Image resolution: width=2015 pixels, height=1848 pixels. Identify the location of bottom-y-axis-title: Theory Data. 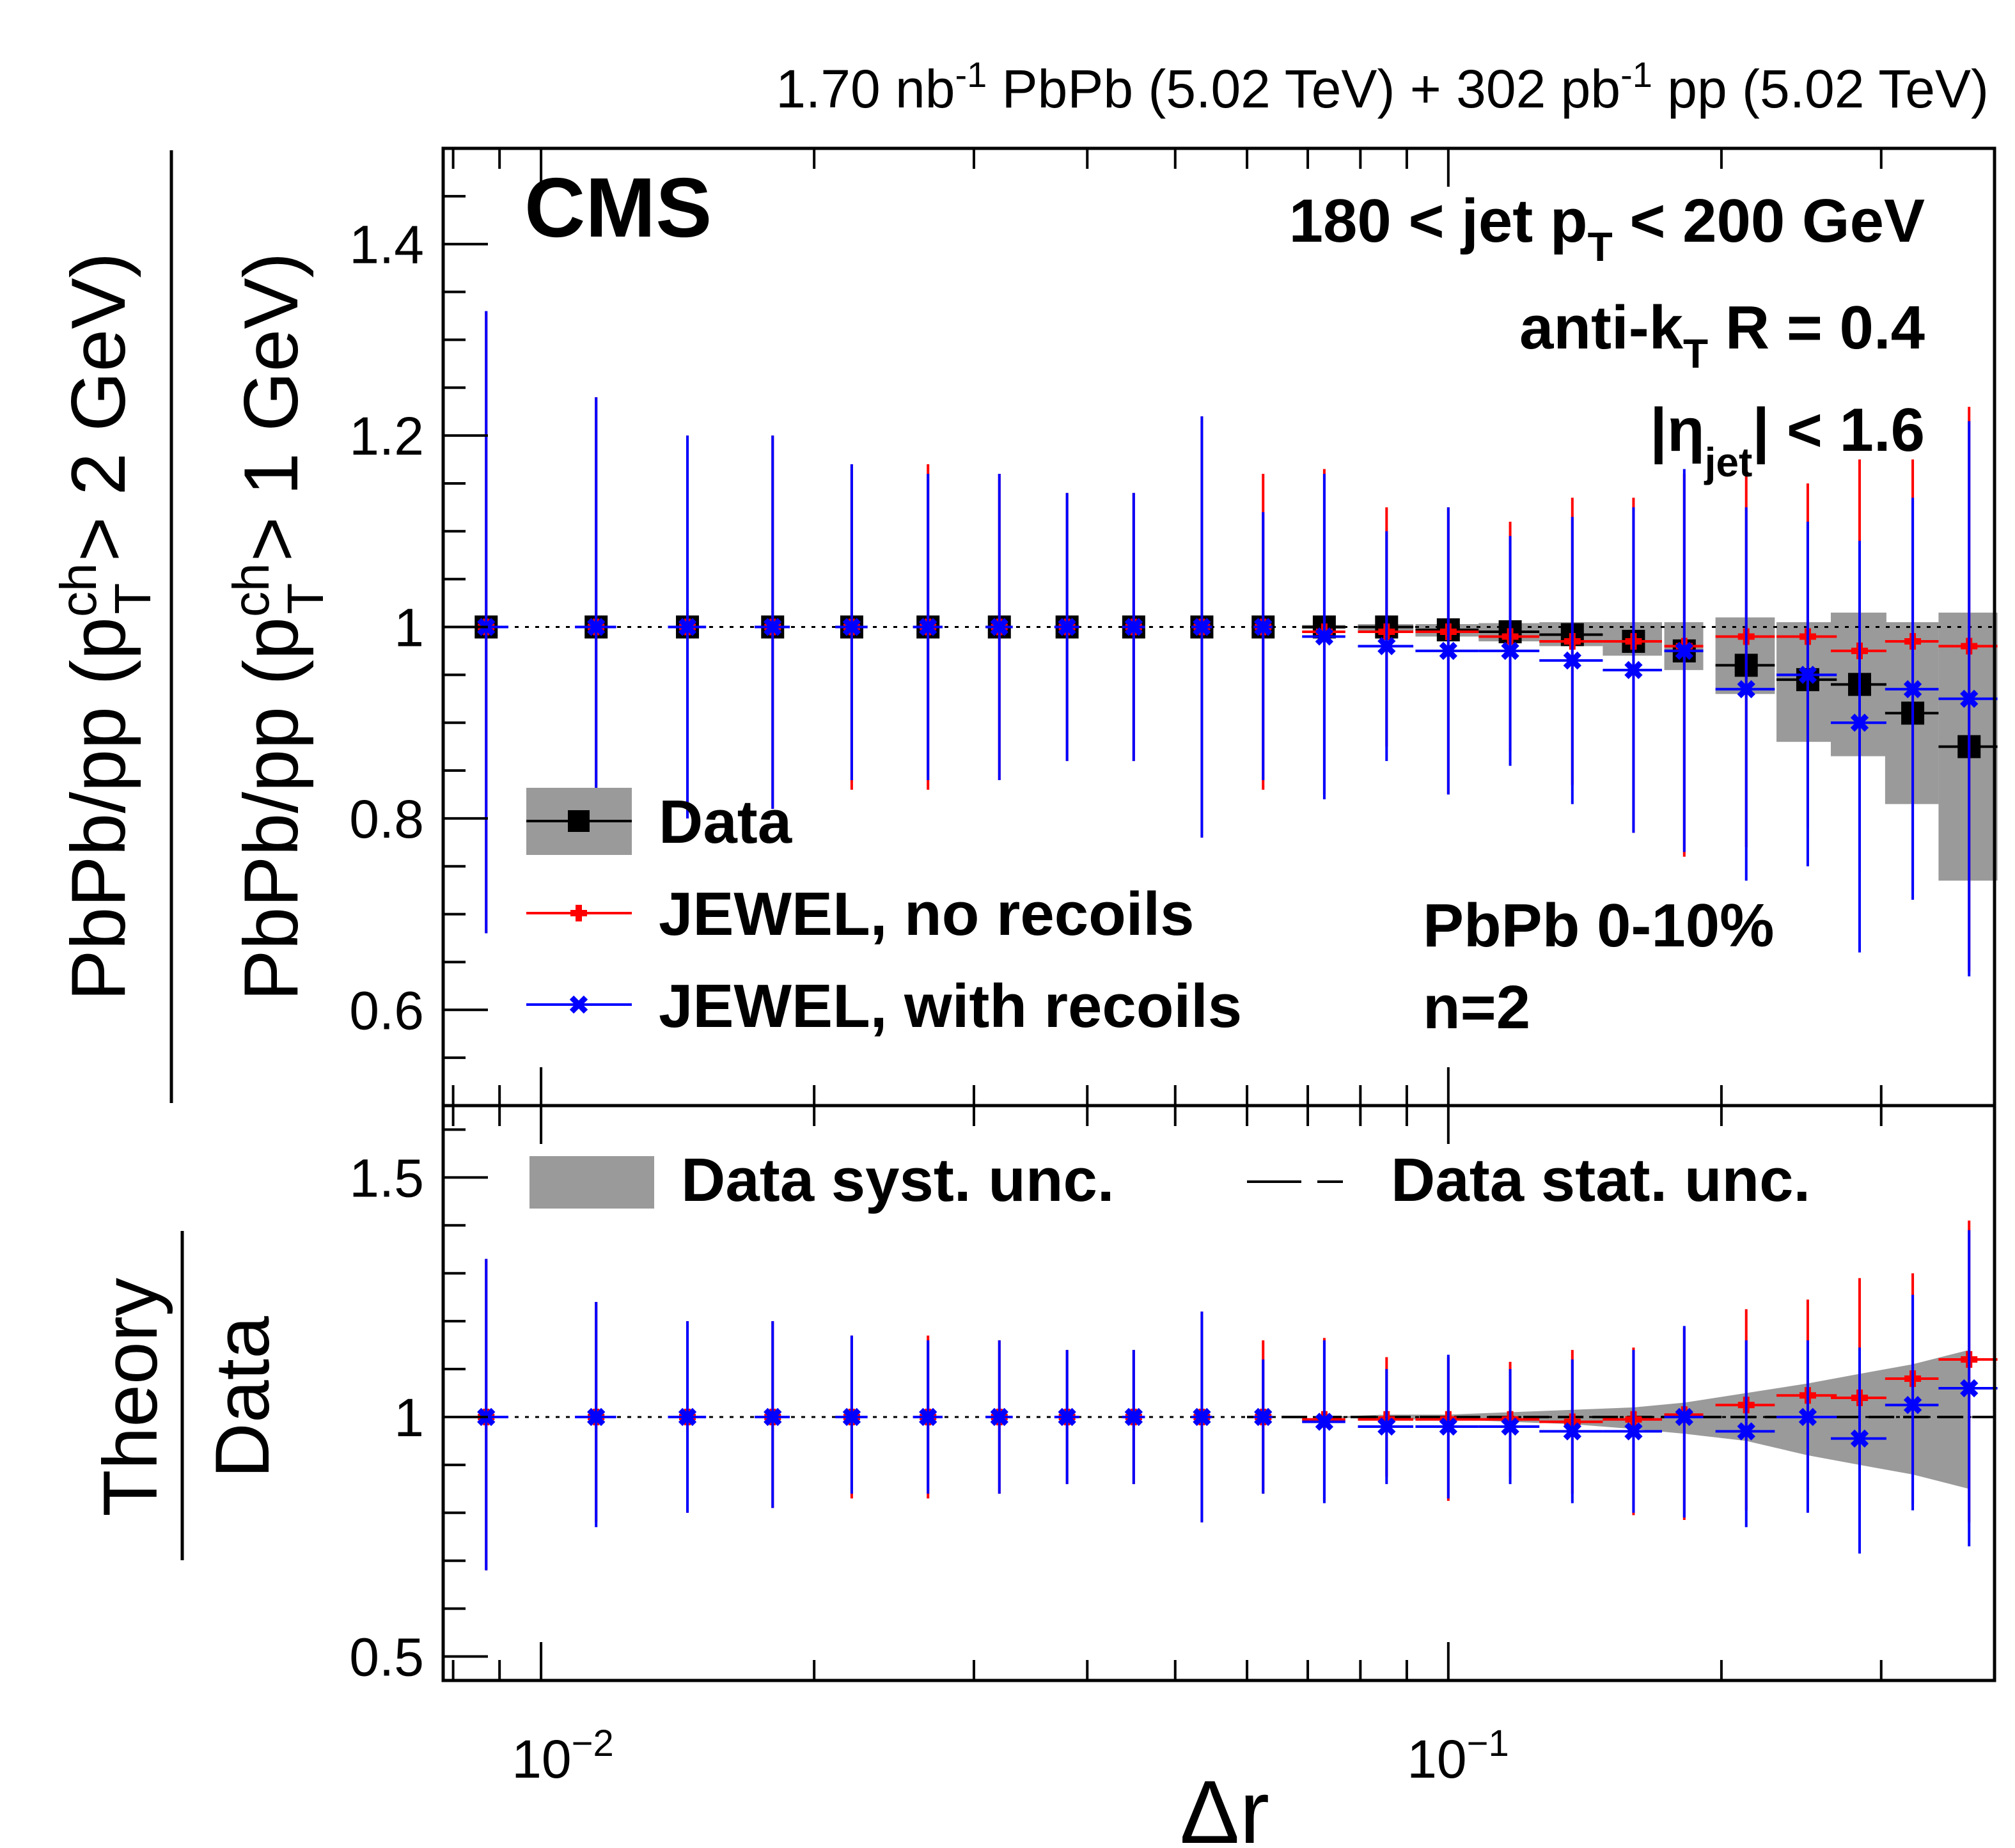
(186, 1395).